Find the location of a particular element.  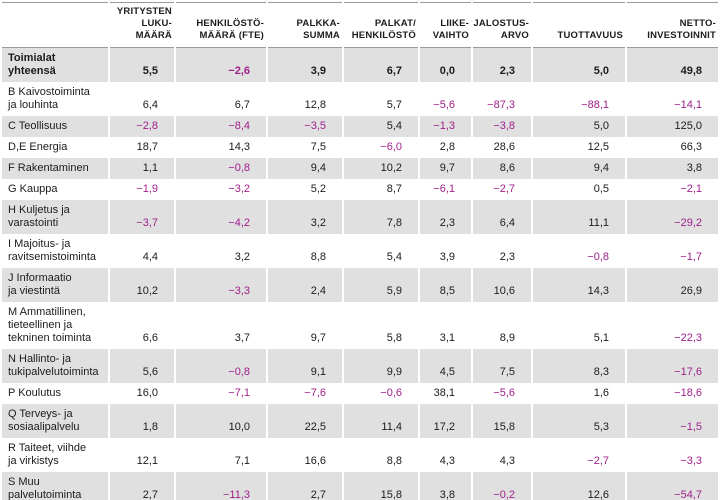

value-cell: 1,6 is located at coordinates (601, 393).